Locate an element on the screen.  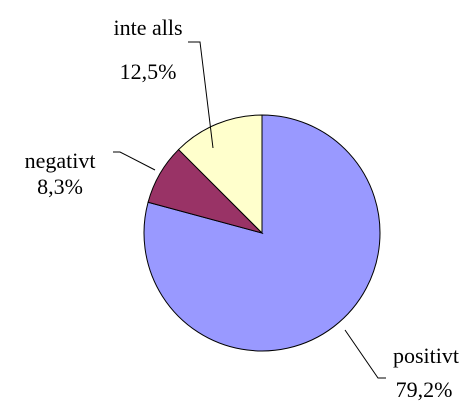
slice-label: negativt is located at coordinates (60, 160).